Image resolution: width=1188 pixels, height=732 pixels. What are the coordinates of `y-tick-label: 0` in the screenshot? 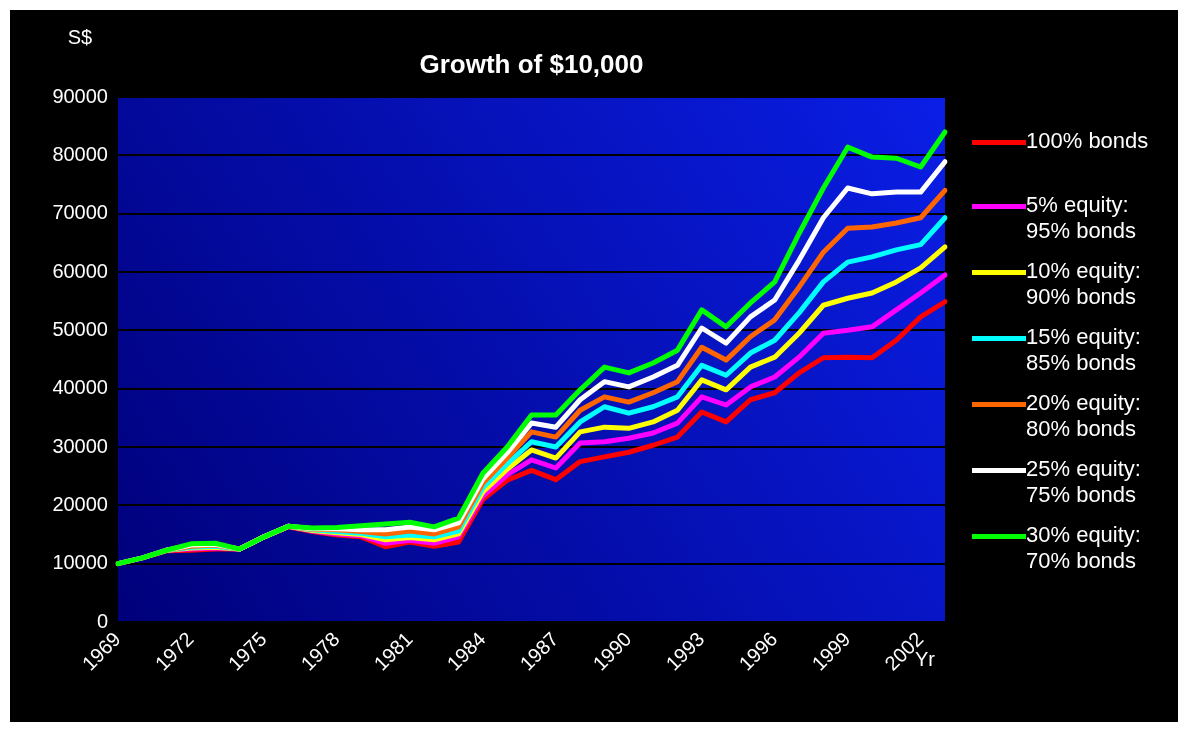 It's located at (102, 620).